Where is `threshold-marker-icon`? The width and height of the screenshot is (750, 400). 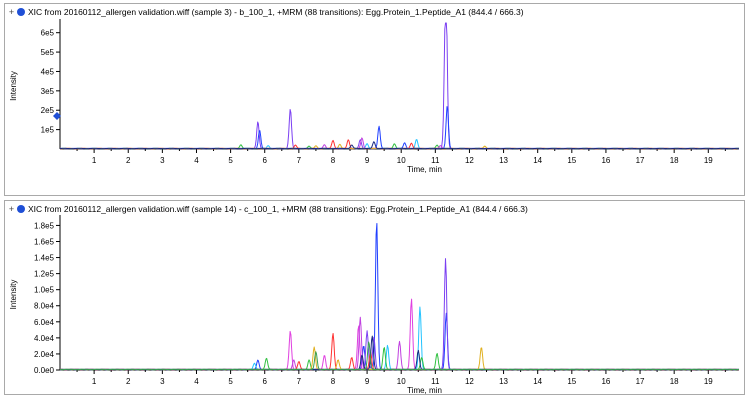
threshold-marker-icon is located at coordinates (57, 116).